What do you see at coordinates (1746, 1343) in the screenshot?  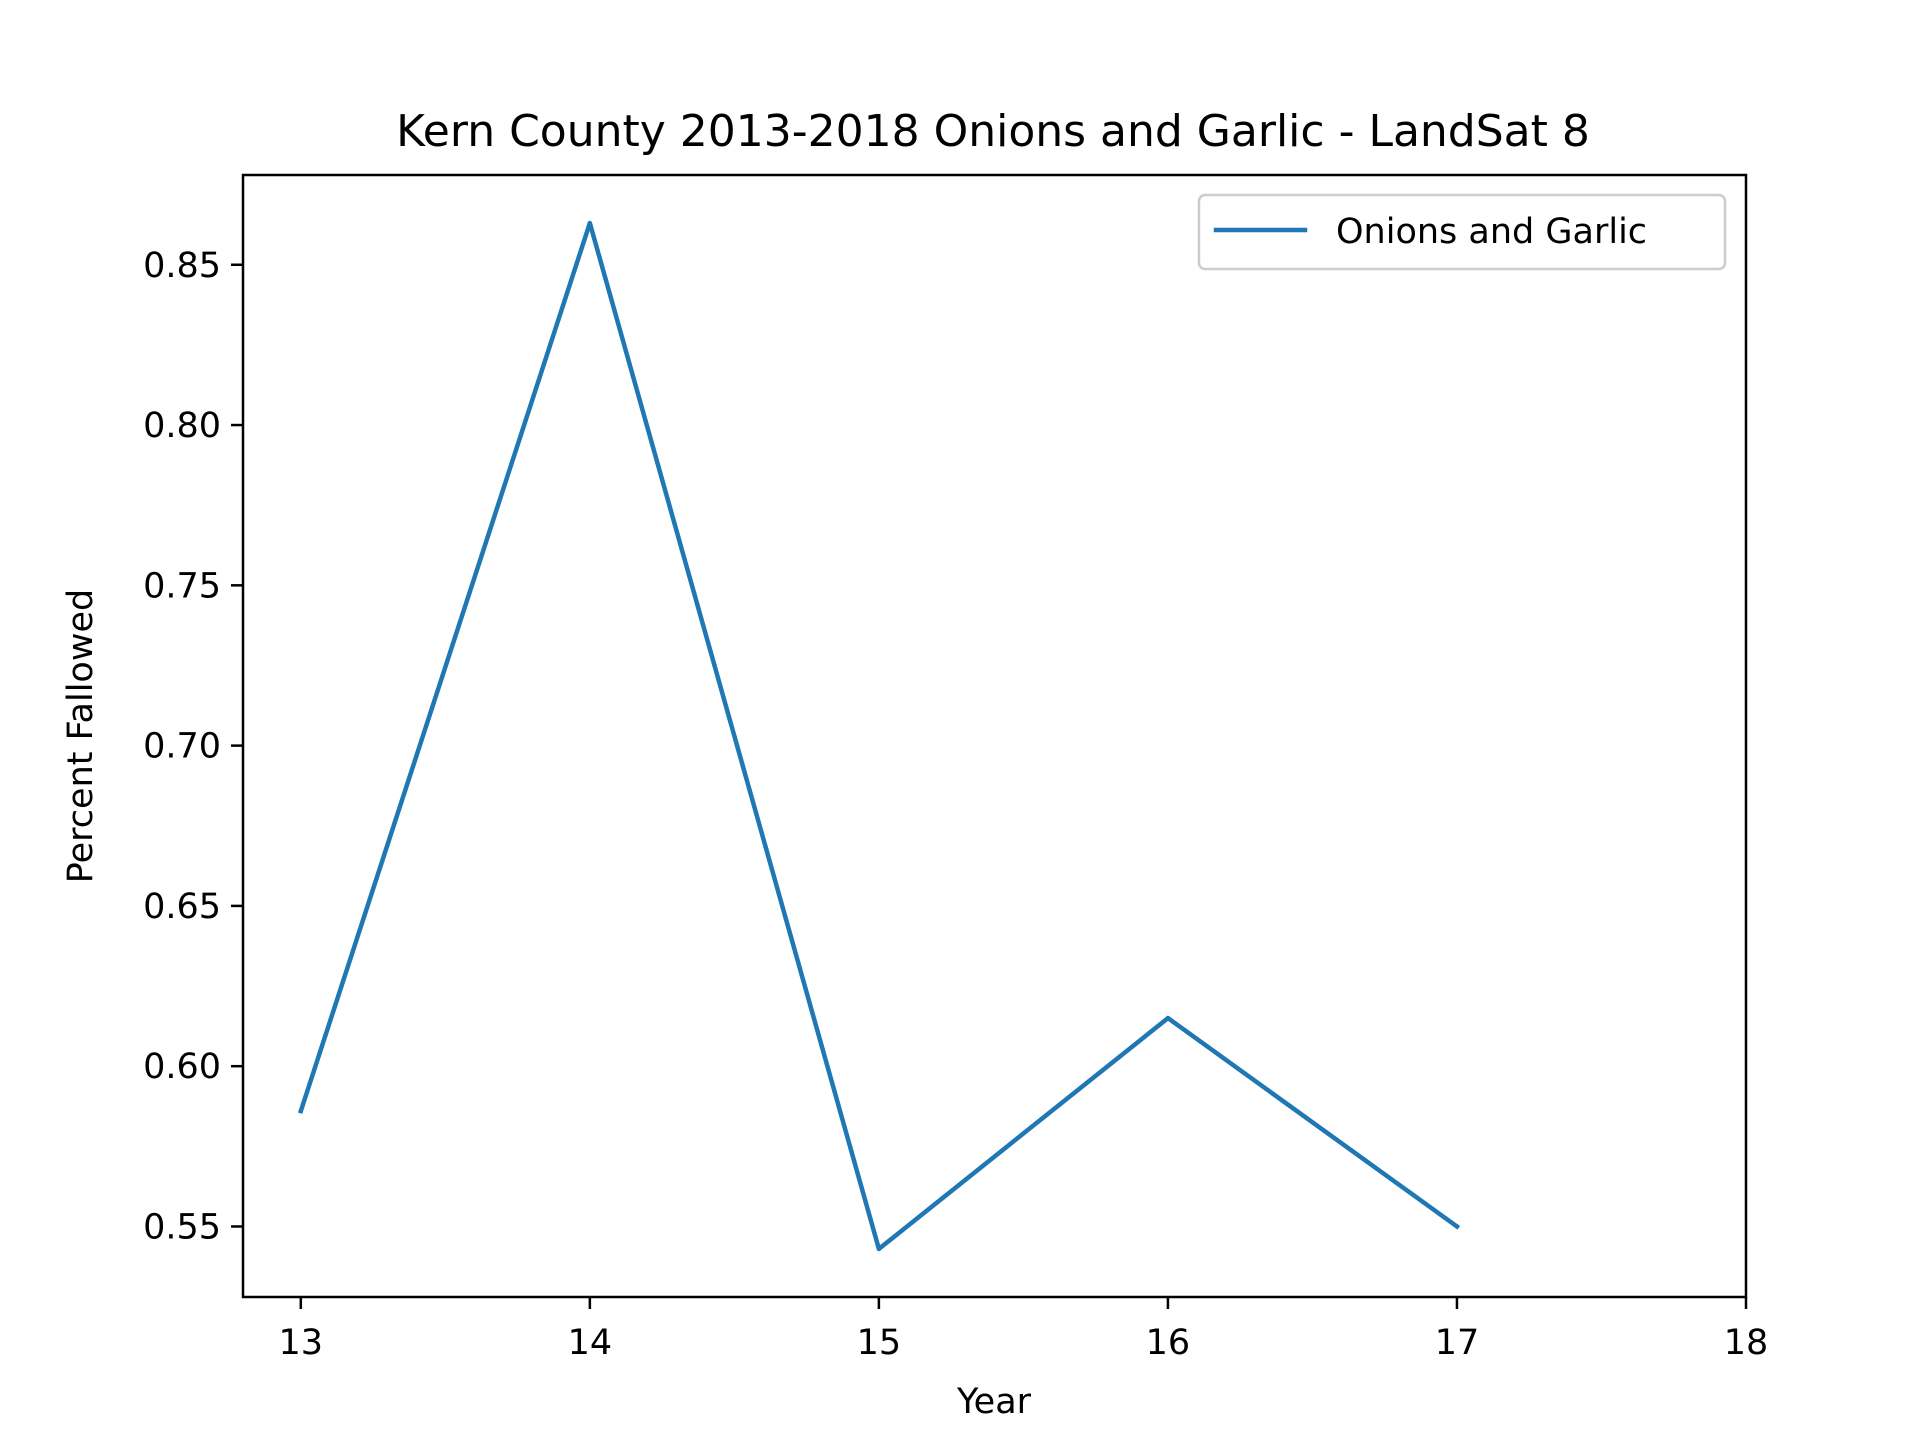 I see `x-tick-label: 18` at bounding box center [1746, 1343].